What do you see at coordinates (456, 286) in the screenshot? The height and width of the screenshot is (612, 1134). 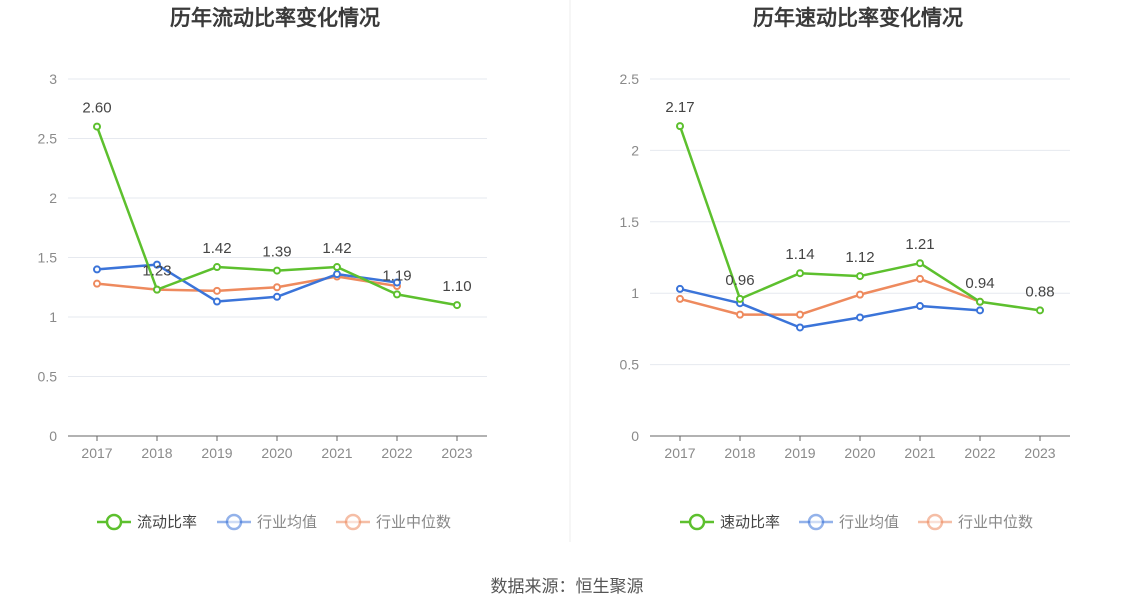 I see `data-label: 1.10` at bounding box center [456, 286].